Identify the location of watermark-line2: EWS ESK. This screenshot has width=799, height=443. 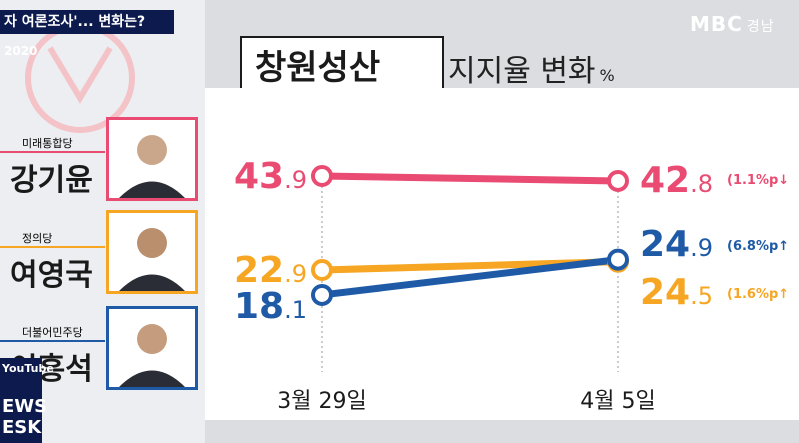
(25, 417).